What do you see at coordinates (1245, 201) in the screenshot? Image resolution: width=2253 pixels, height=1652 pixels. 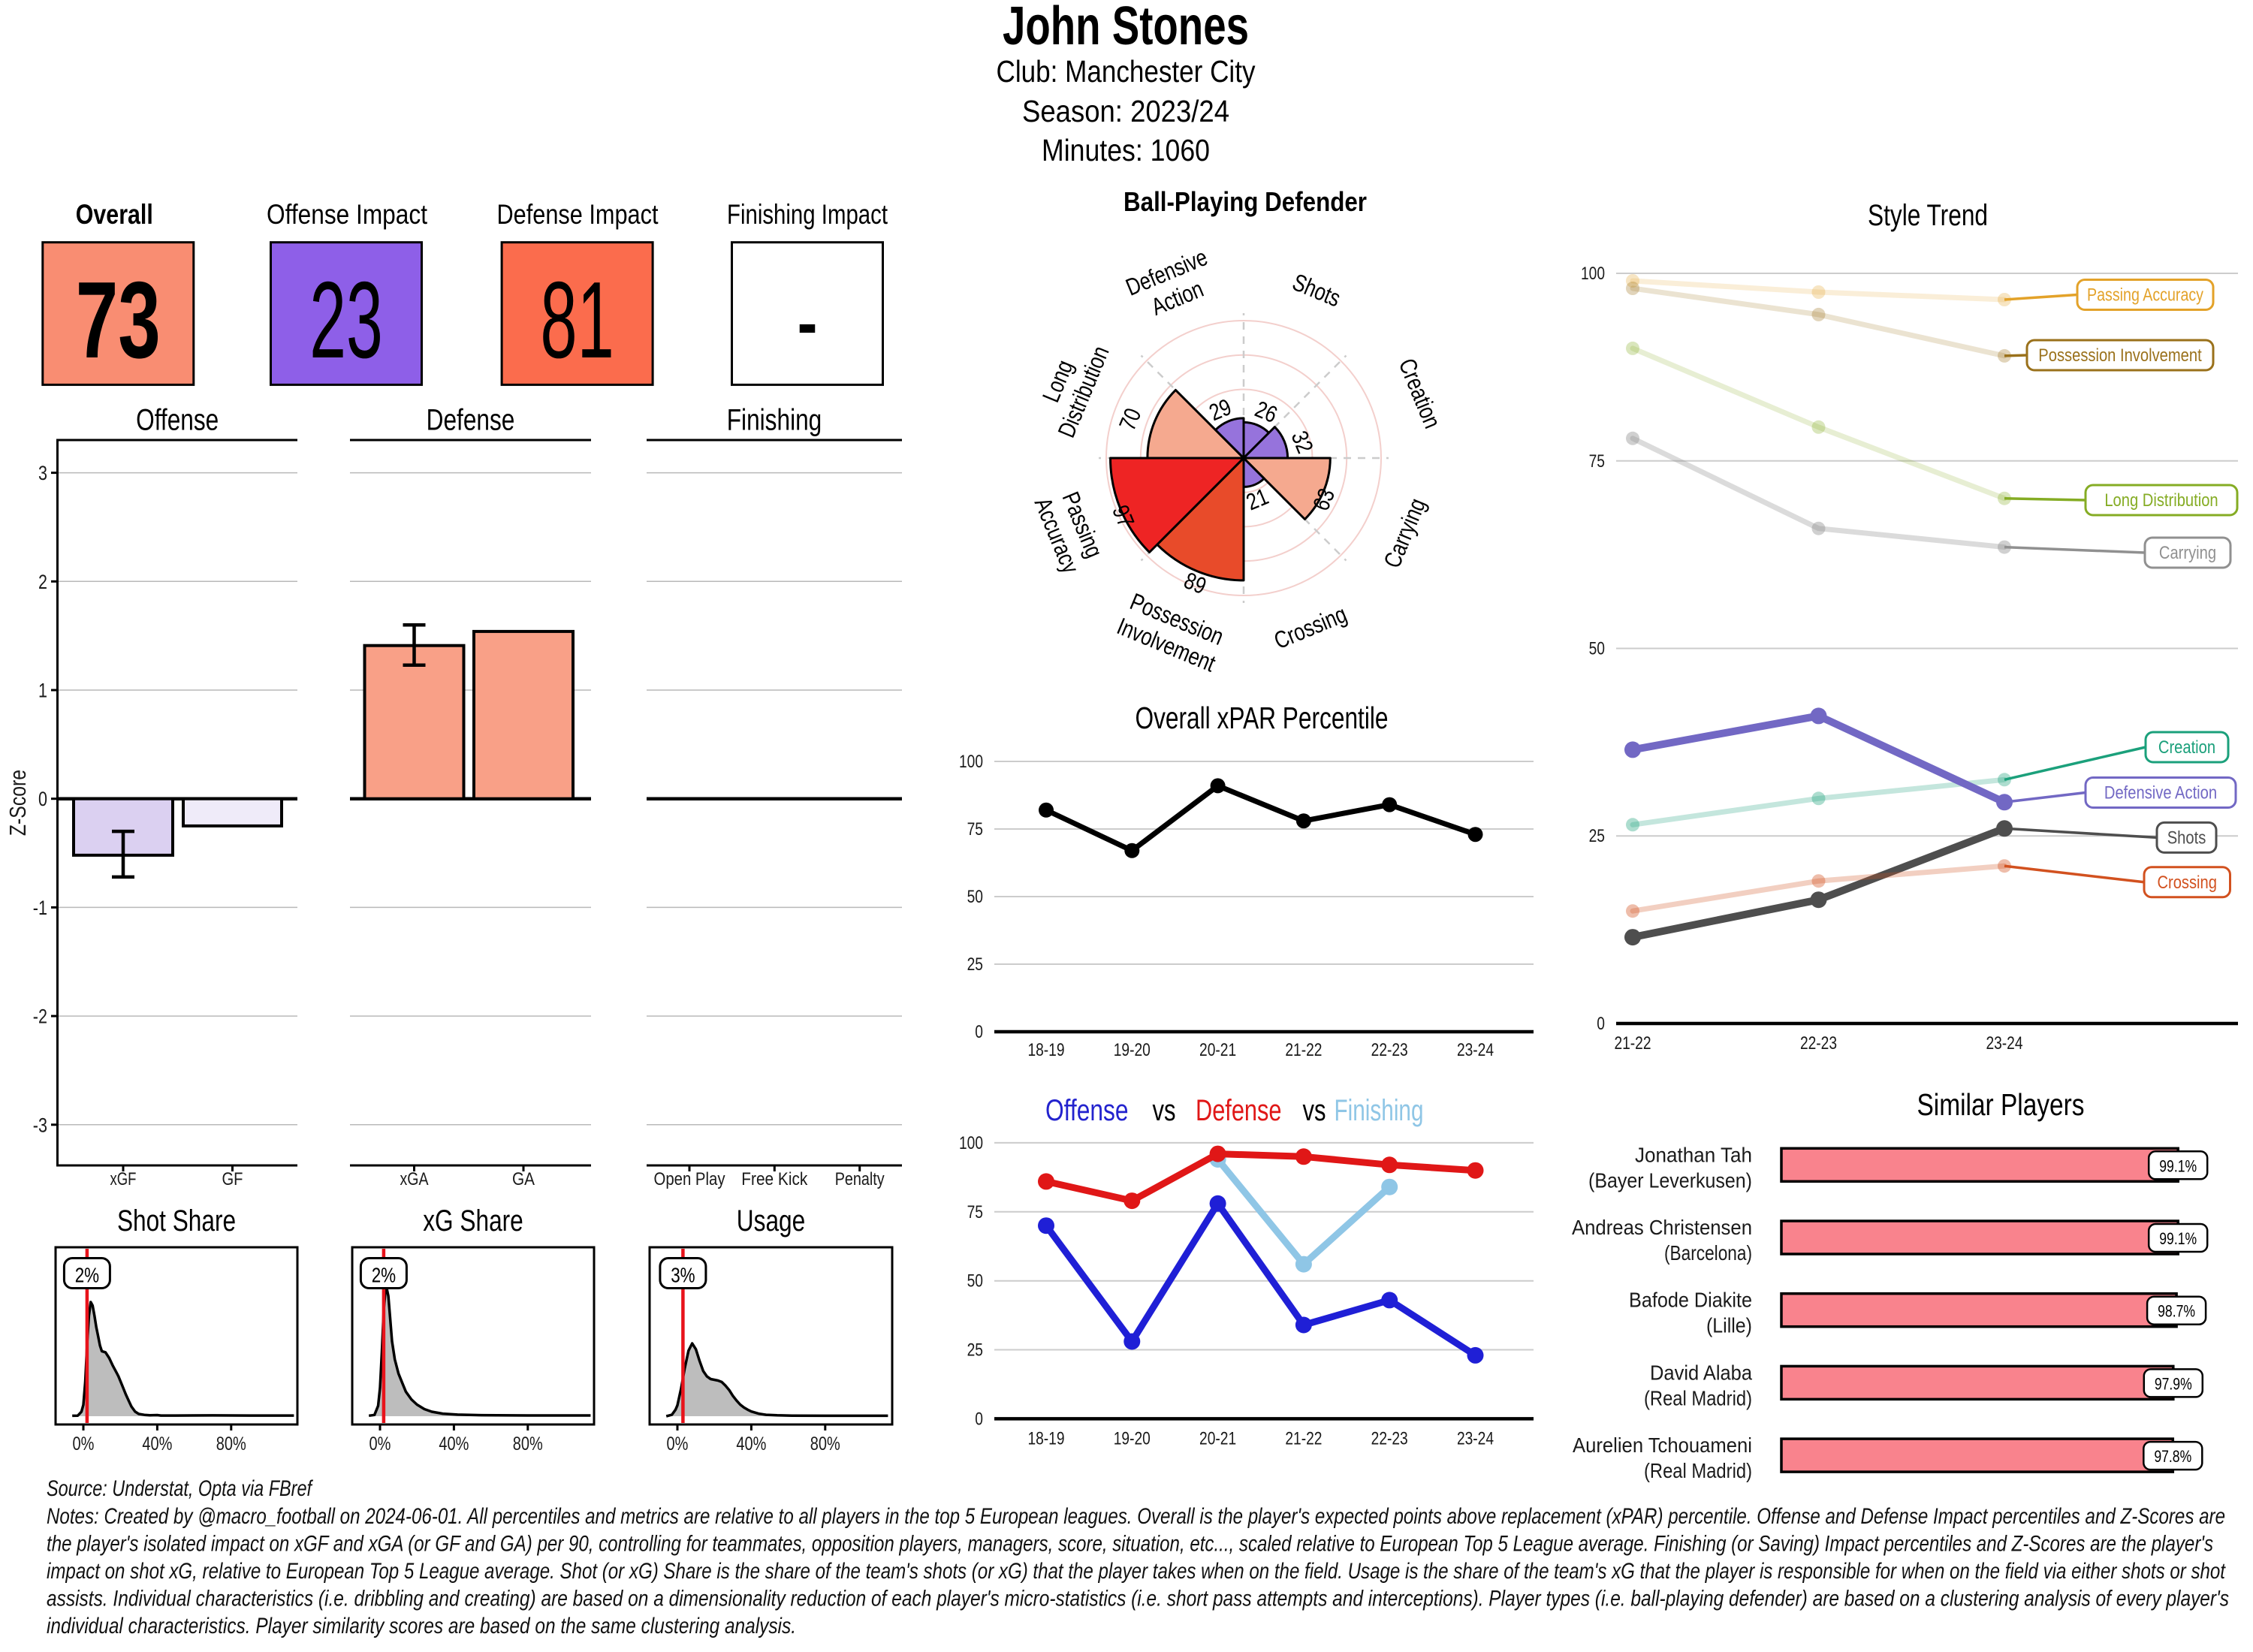 I see `svg-text: Ball-Playing Defender` at bounding box center [1245, 201].